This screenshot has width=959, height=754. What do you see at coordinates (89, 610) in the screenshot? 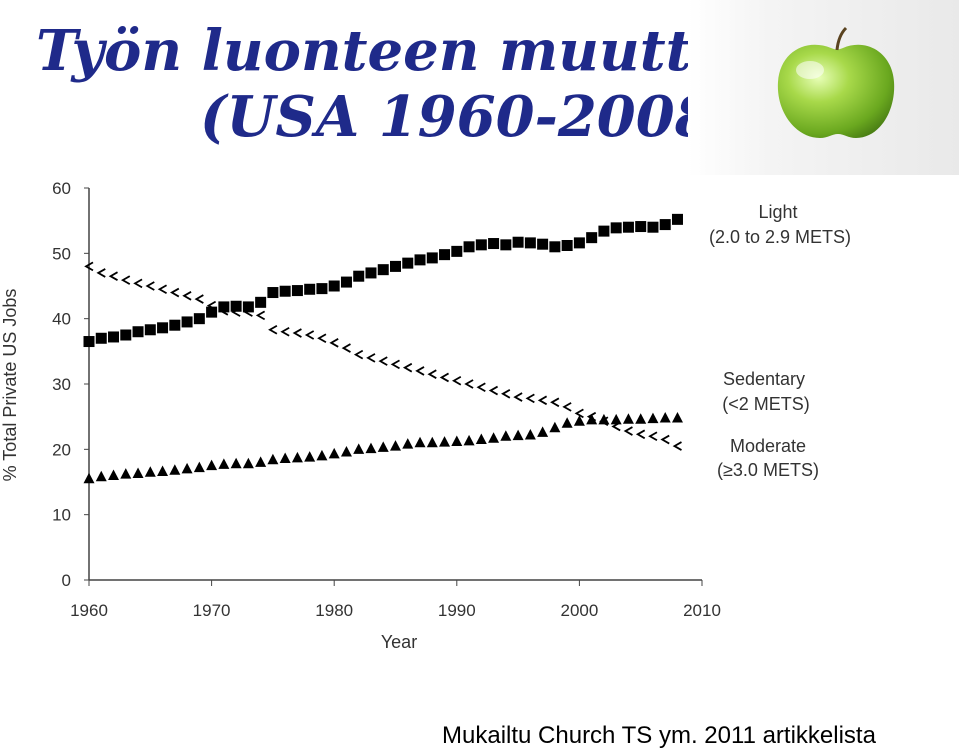
I see `x-tick-label: 1960` at bounding box center [89, 610].